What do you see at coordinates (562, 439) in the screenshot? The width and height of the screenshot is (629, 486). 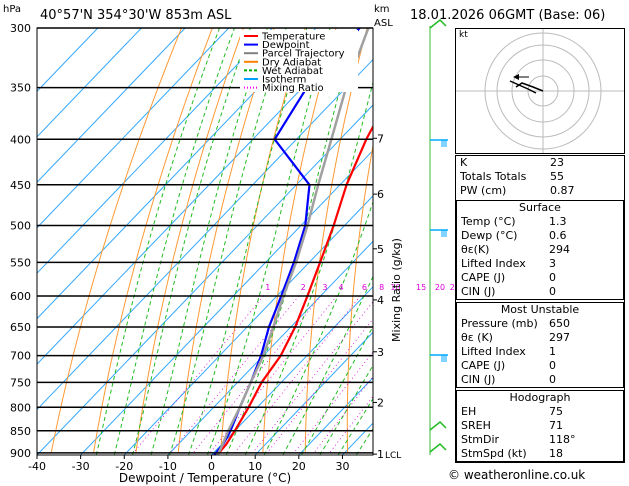 I see `hodo-row-value: 118°` at bounding box center [562, 439].